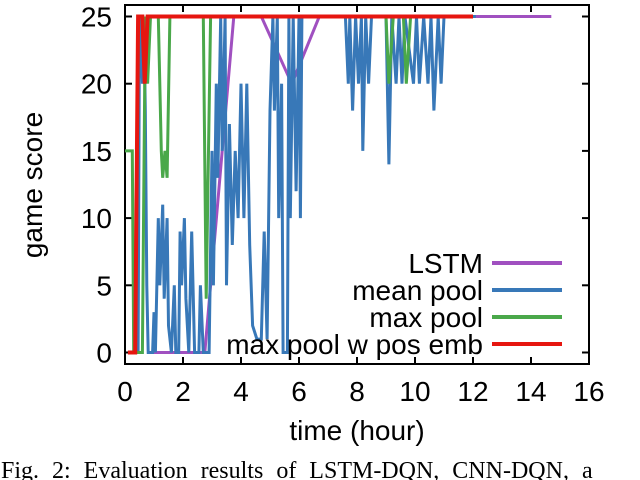 This screenshot has width=640, height=480. What do you see at coordinates (96, 151) in the screenshot?
I see `y-tick-label: 15` at bounding box center [96, 151].